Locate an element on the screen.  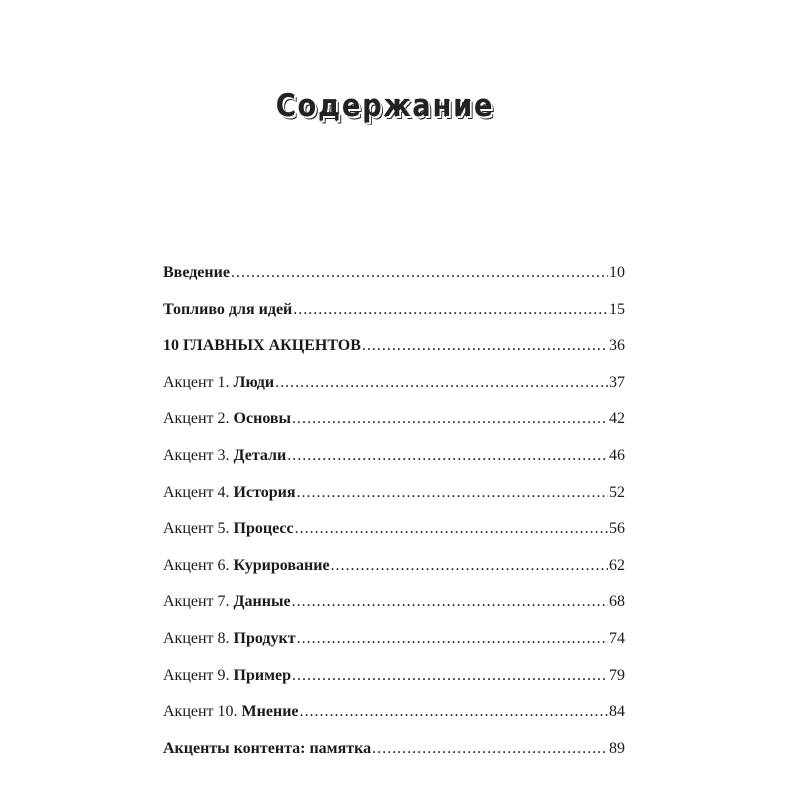
toc-entry: Введение 10 is located at coordinates (394, 282).